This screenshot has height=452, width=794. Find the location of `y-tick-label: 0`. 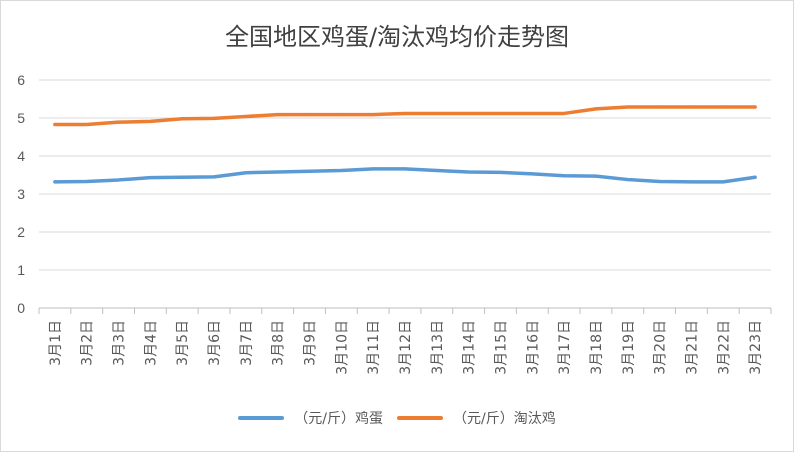

y-tick-label: 0 is located at coordinates (21, 308).